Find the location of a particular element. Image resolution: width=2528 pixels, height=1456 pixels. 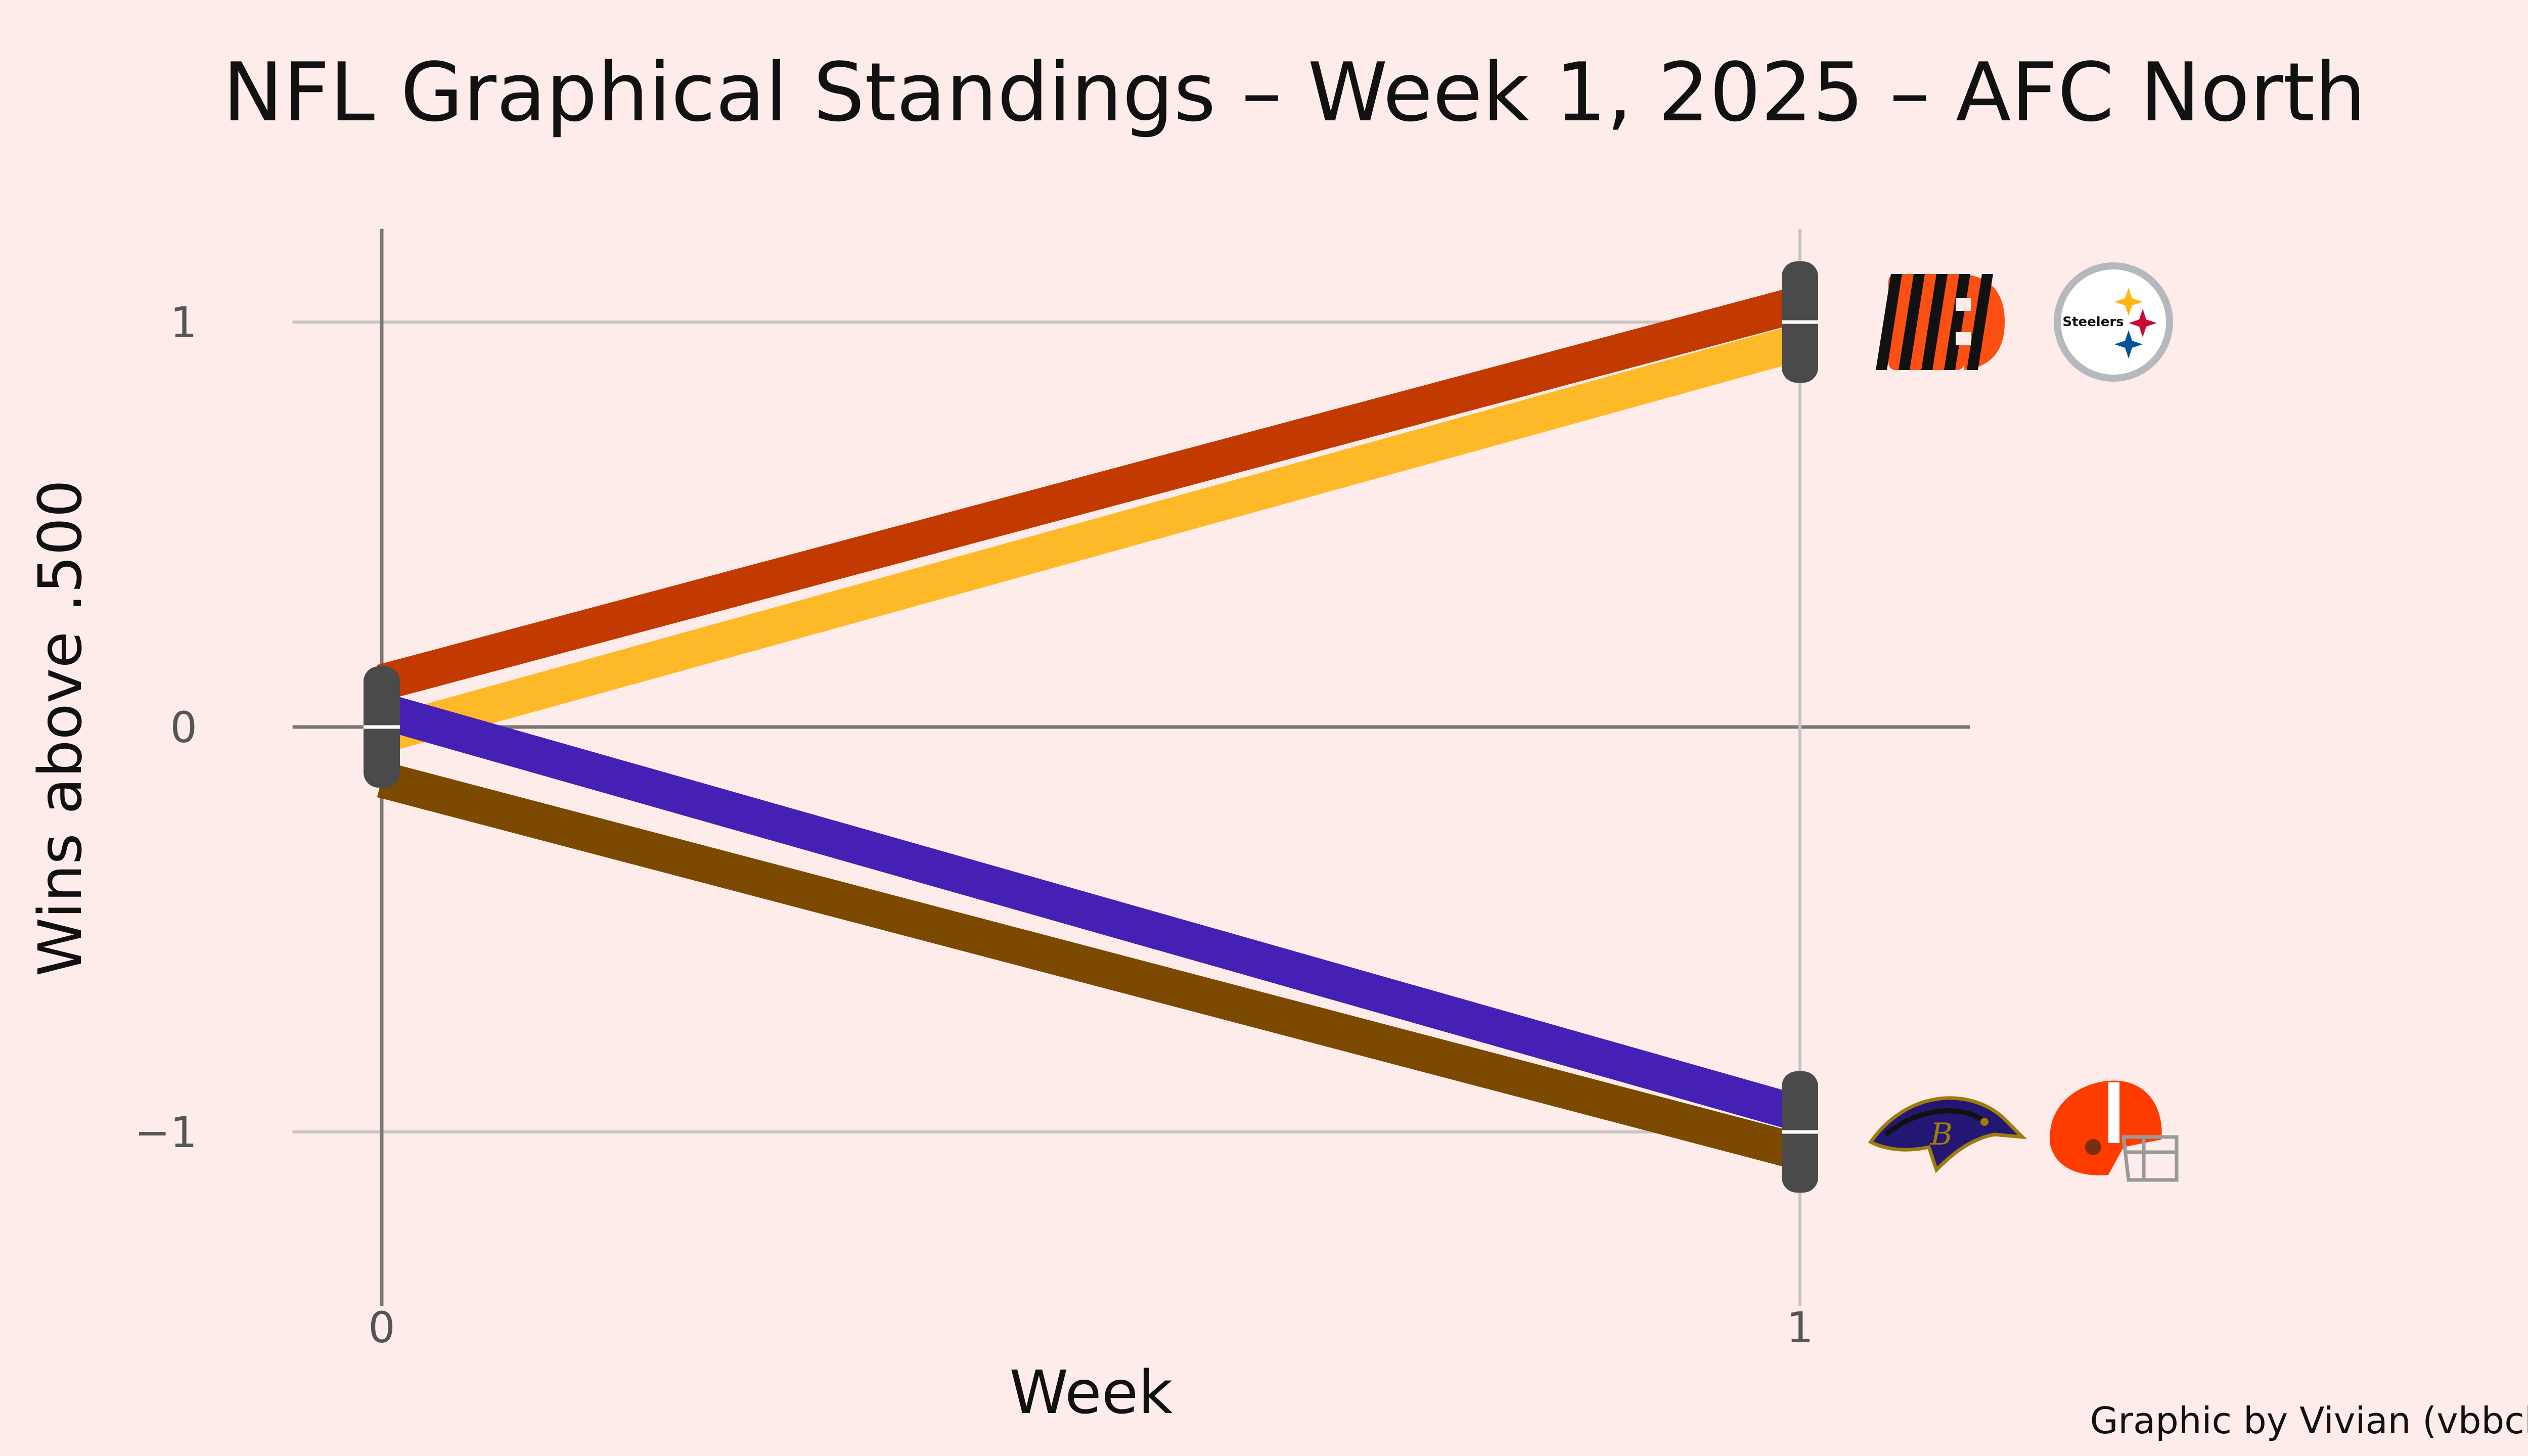

y-tick-label: 0 is located at coordinates (184, 727).